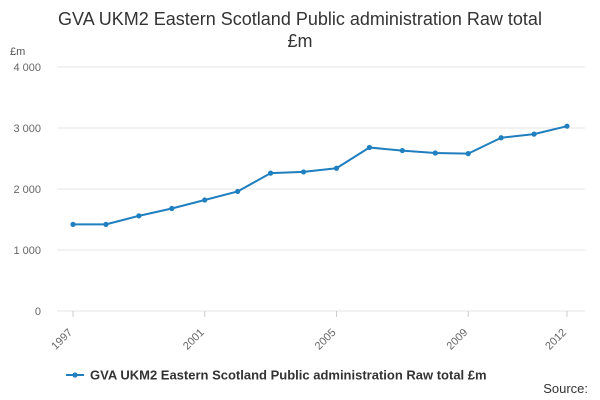 This screenshot has width=600, height=400. Describe the element at coordinates (27, 129) in the screenshot. I see `y-tick-label: 3 000` at that location.